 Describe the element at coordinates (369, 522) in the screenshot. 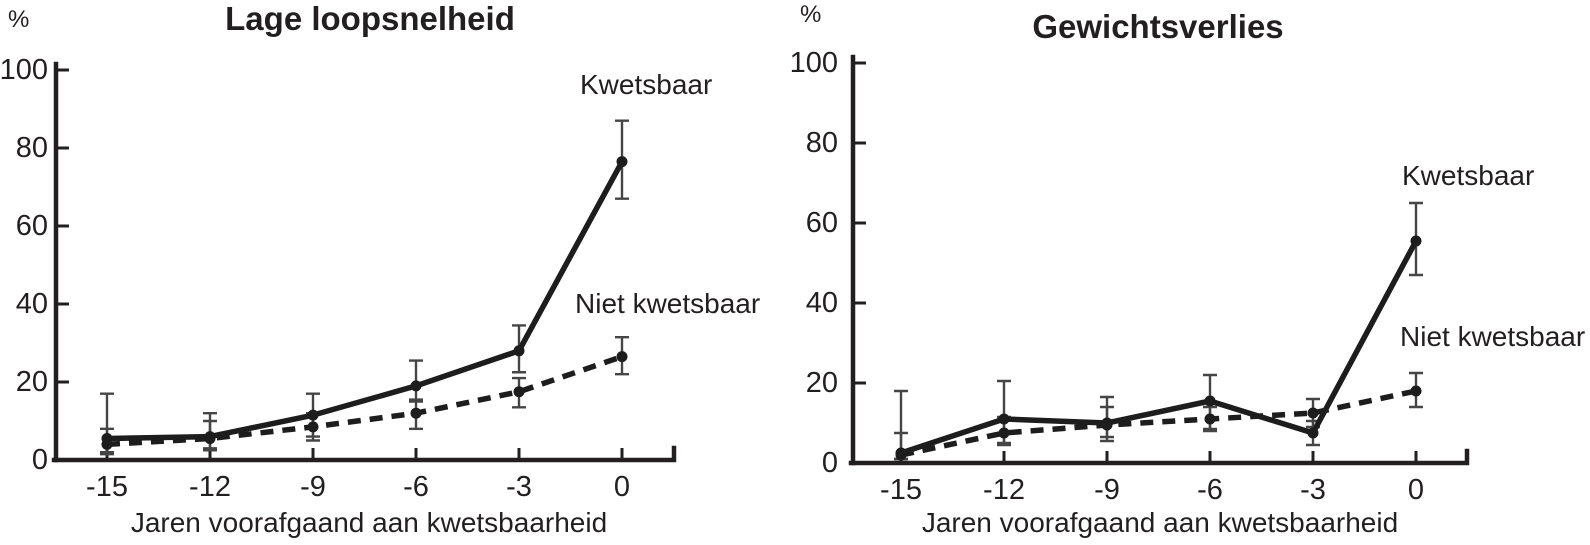

I see `x-axis-title-left: Jaren voorafgaand aan kwetsbaarheid` at that location.